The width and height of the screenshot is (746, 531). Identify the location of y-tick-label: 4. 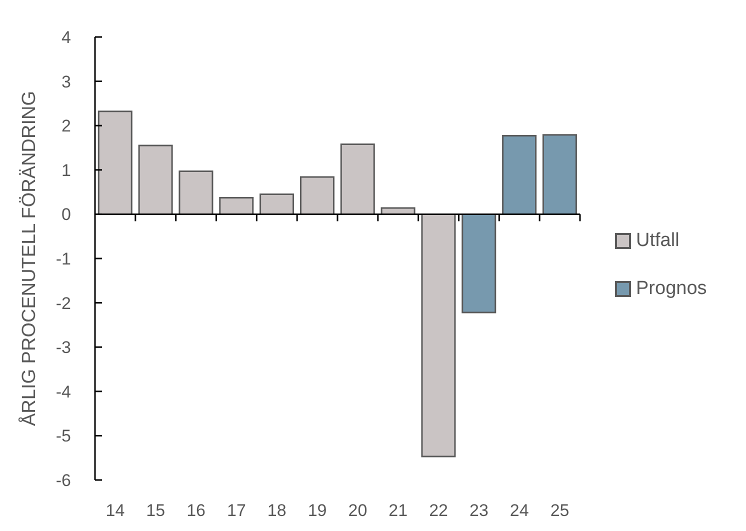
(66, 38).